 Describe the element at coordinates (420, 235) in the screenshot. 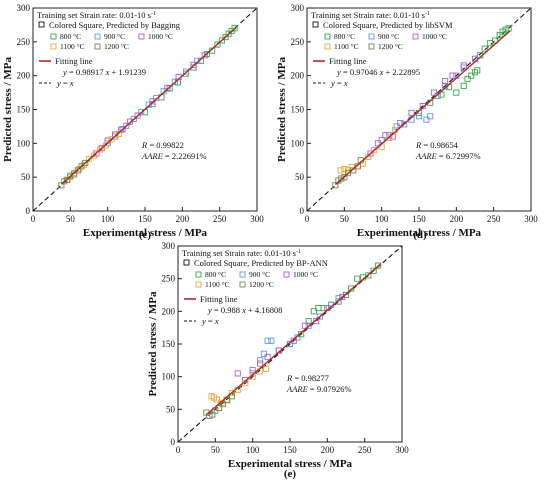

I see `panel-label: (d)` at that location.